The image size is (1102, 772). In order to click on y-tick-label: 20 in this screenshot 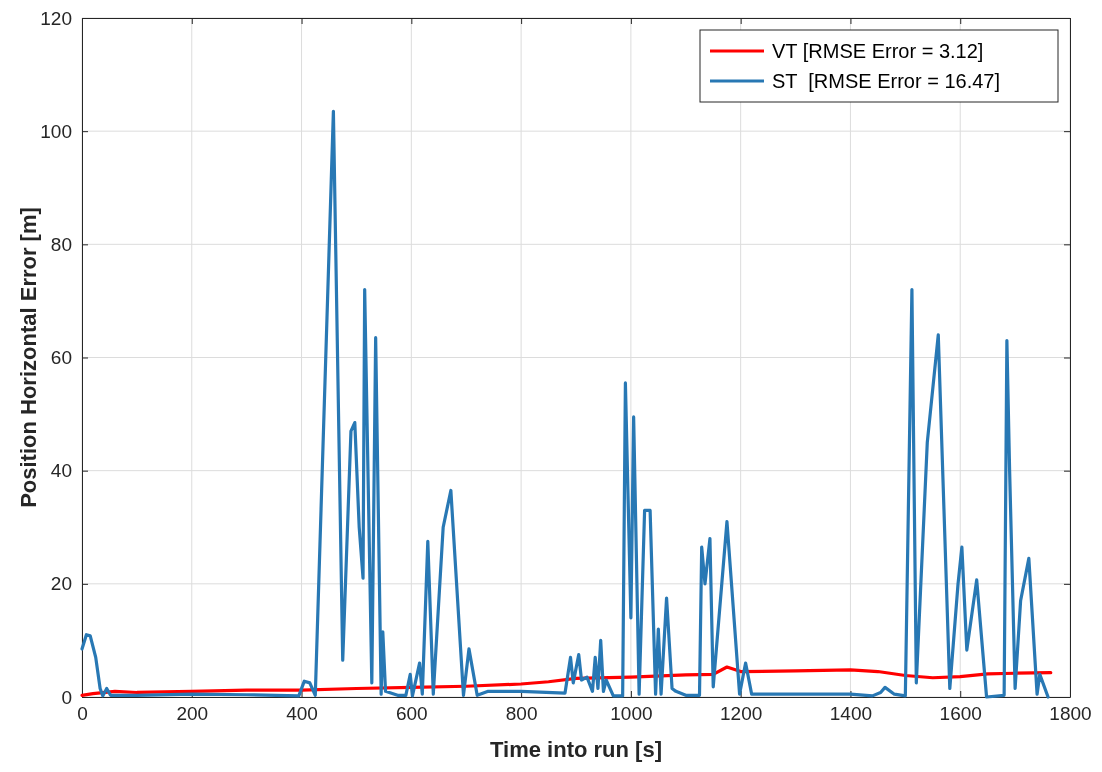, I will do `click(61, 584)`.